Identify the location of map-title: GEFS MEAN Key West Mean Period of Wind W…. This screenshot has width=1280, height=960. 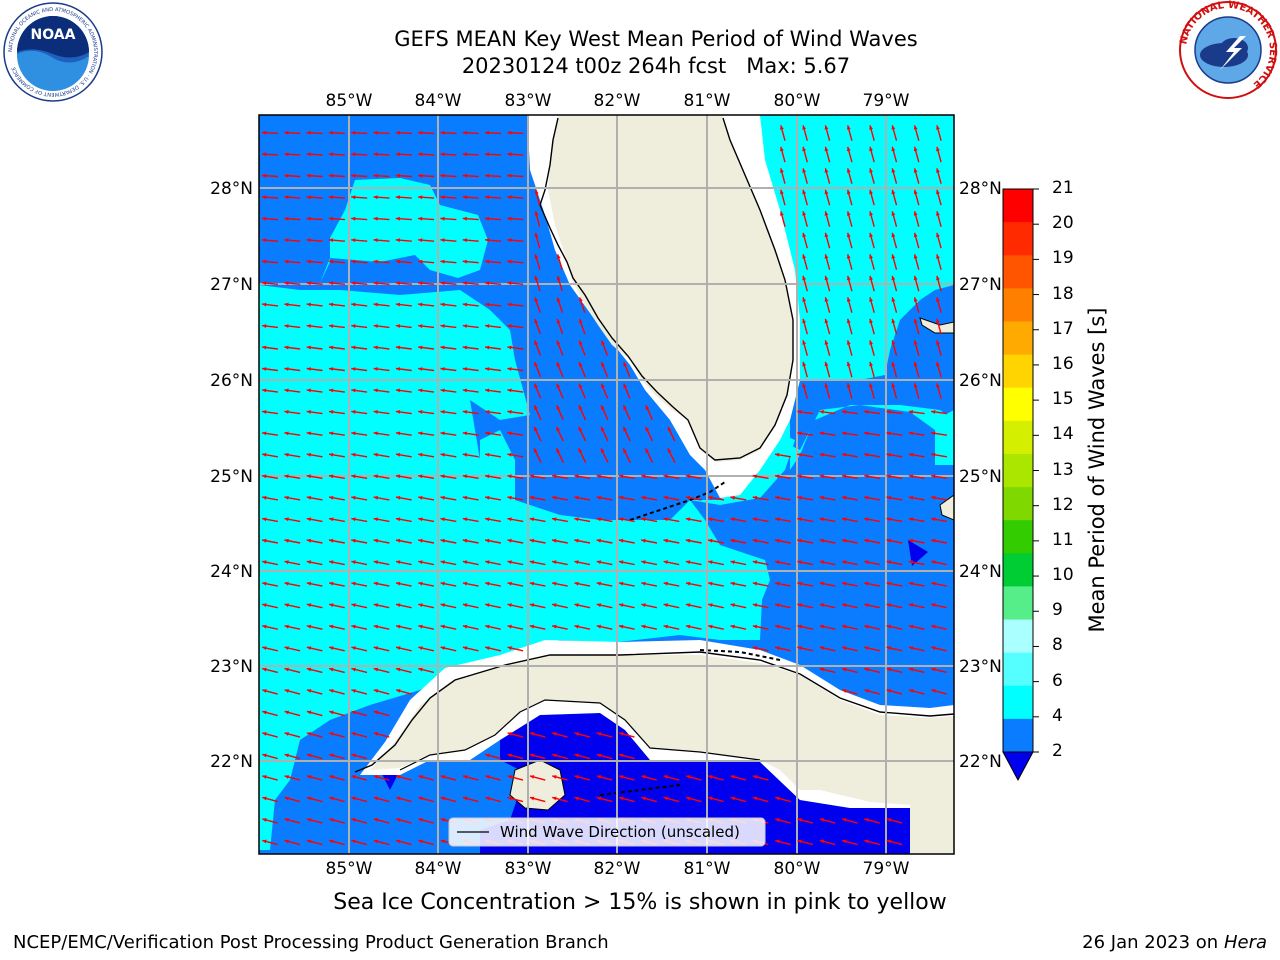
(656, 39).